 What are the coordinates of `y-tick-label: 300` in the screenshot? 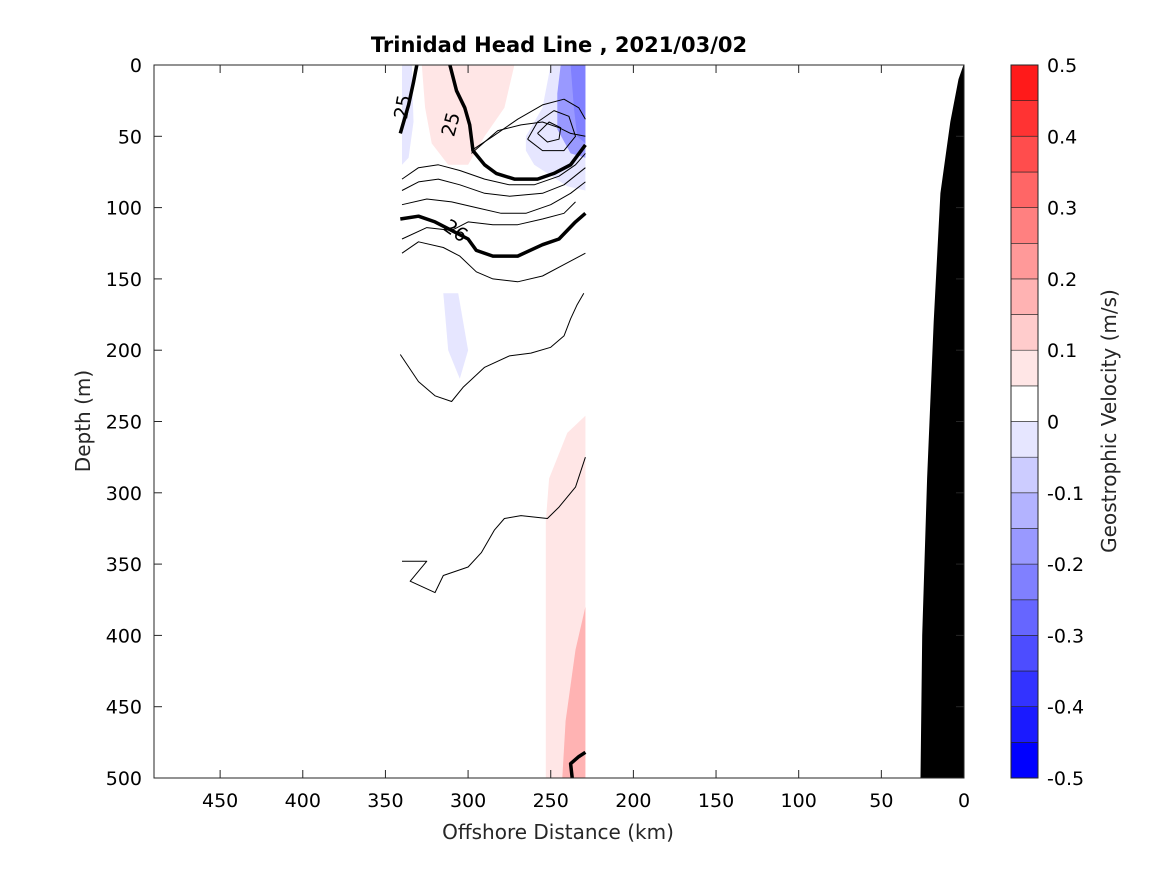 It's located at (124, 494).